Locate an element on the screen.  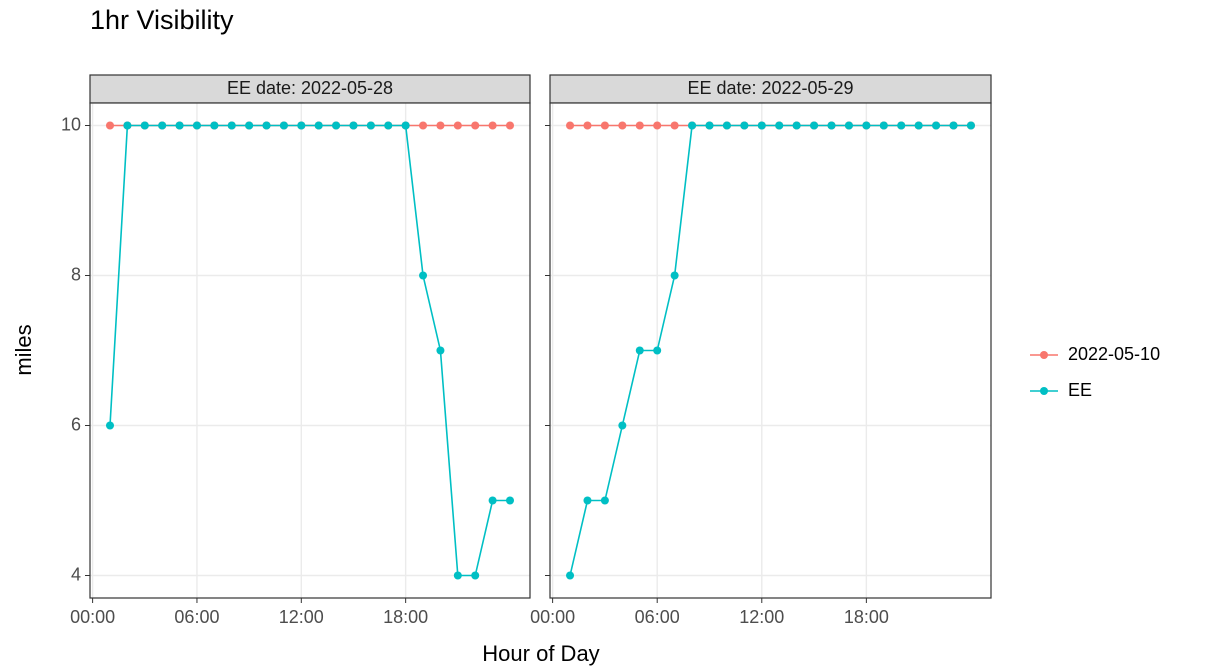
y-tick-label: 4 is located at coordinates (76, 574).